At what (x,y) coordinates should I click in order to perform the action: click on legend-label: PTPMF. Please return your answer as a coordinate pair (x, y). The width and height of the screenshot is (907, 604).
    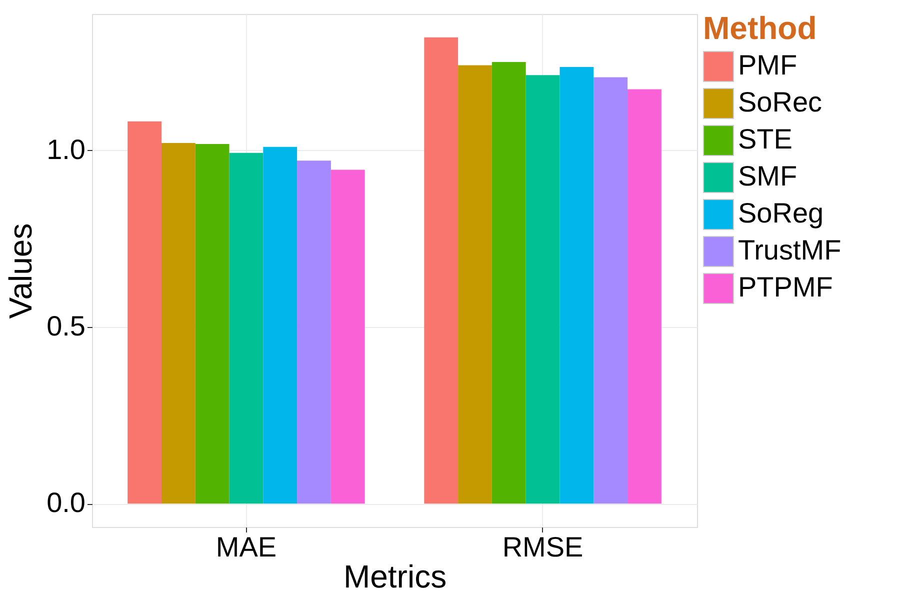
    Looking at the image, I should click on (785, 287).